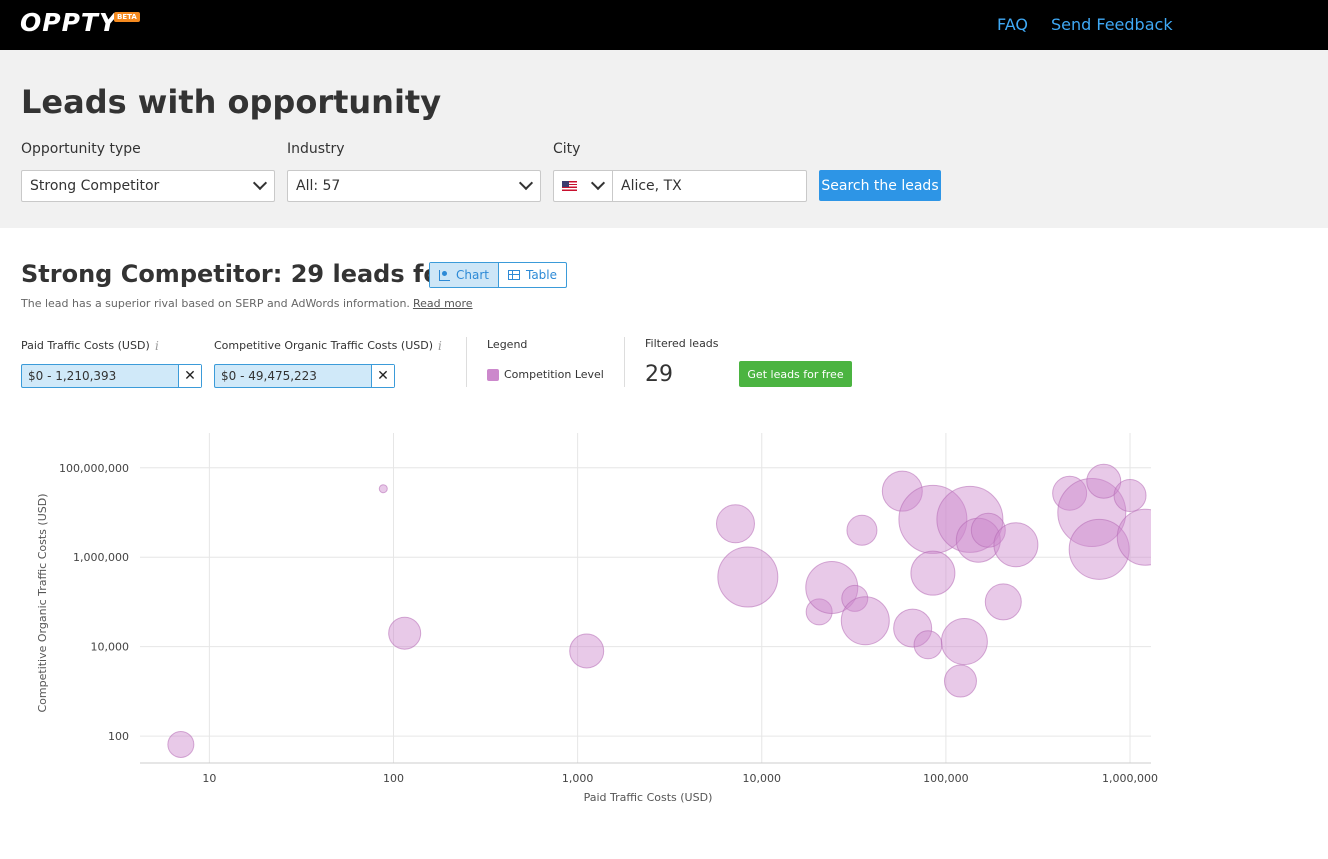 Image resolution: width=1328 pixels, height=859 pixels. I want to click on read-more-link: Read more, so click(442, 303).